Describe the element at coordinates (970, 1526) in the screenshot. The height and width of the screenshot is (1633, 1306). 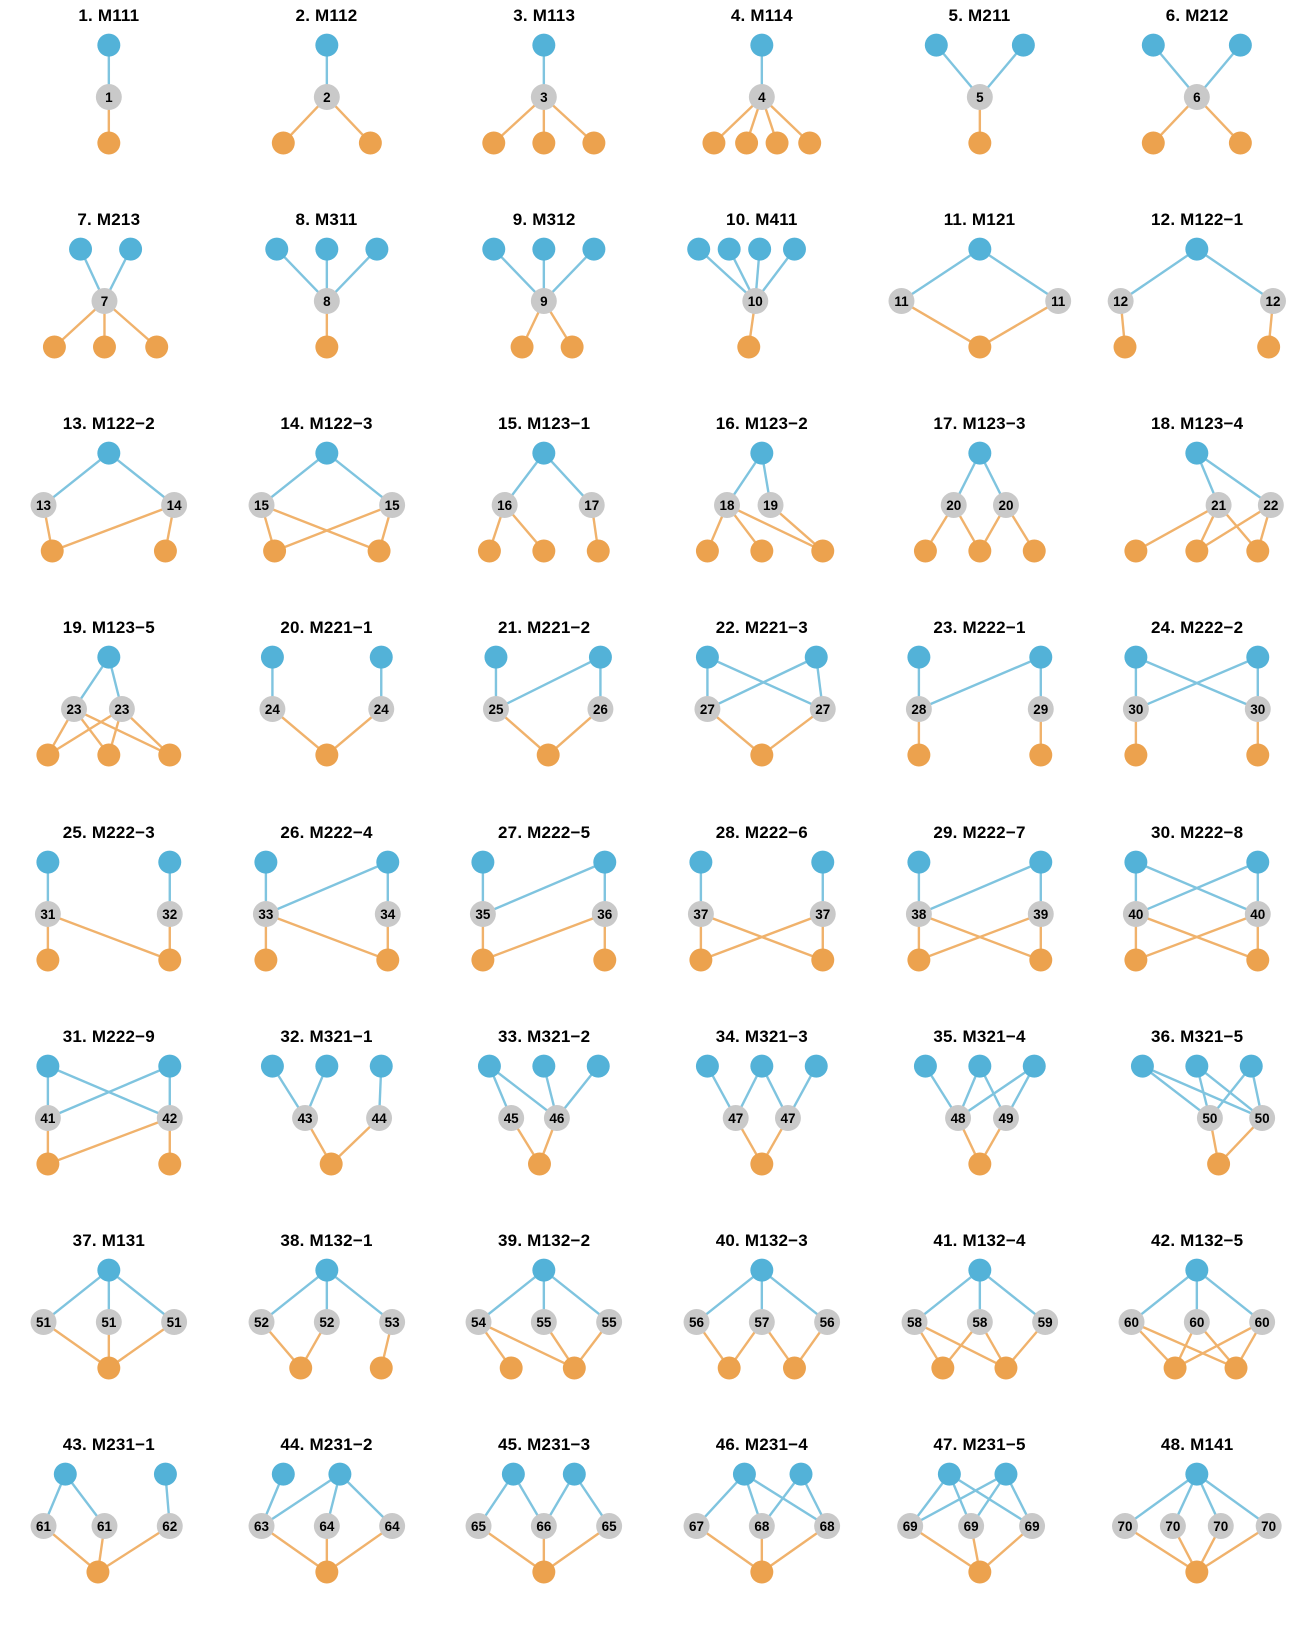
I see `mid-node-label: 69` at that location.